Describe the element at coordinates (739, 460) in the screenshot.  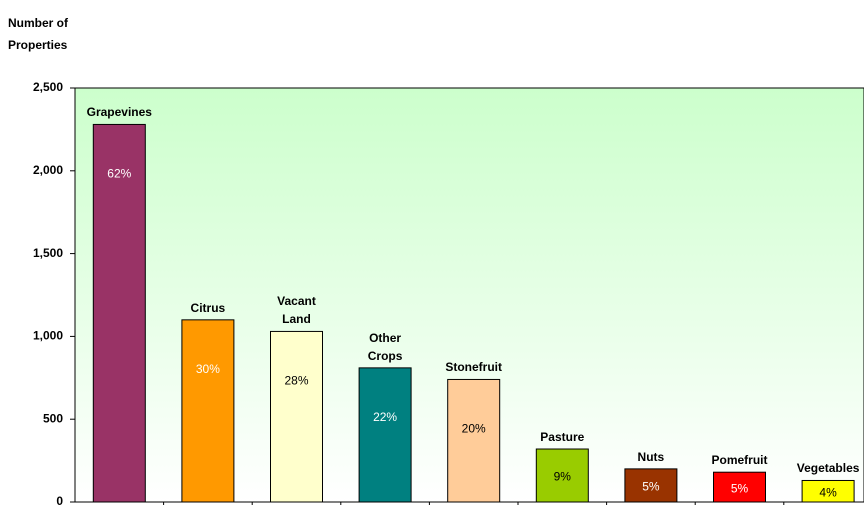
I see `category-label: Pomefruit` at that location.